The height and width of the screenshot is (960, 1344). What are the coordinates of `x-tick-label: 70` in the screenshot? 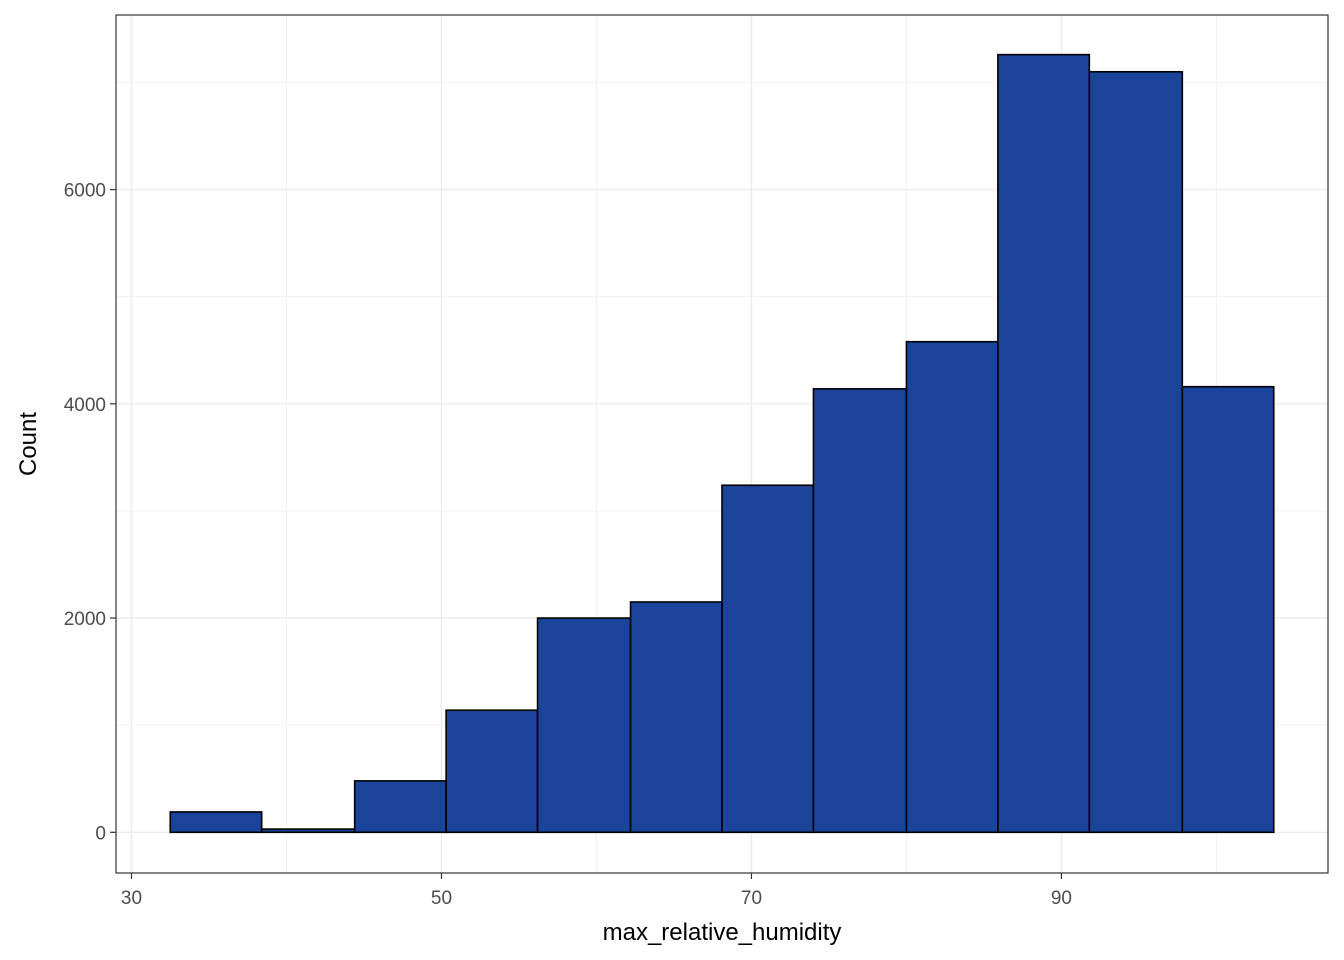 It's located at (751, 898).